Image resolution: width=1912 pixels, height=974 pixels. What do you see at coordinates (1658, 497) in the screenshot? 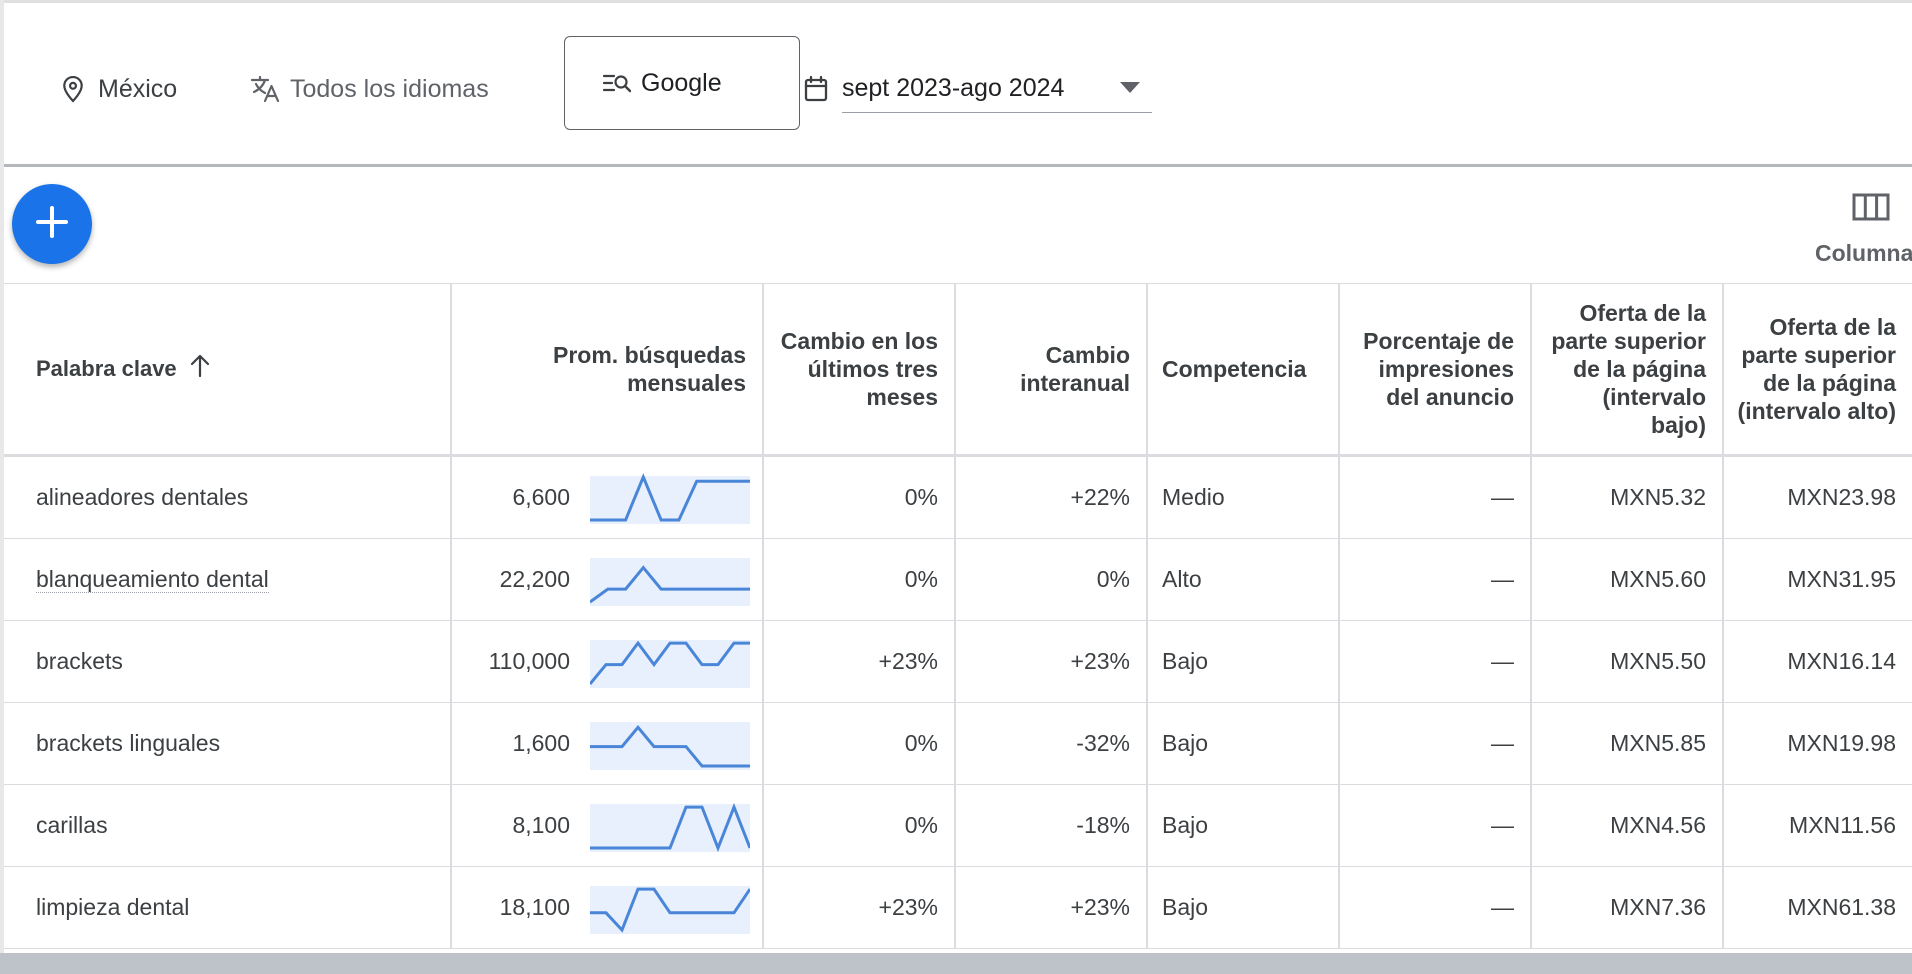
I see `bid-low-cell: MXN5.32` at bounding box center [1658, 497].